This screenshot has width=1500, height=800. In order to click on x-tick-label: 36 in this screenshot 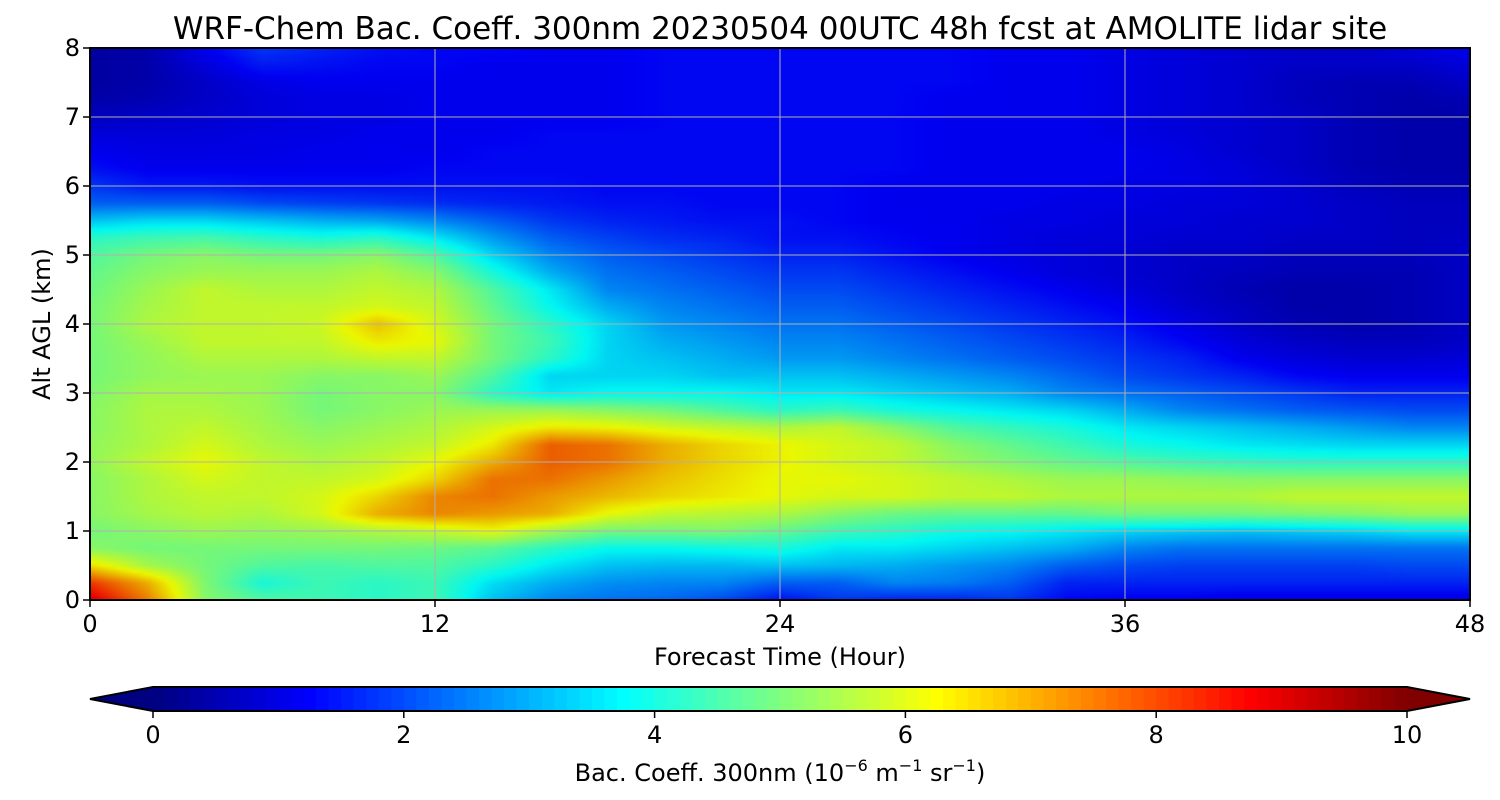, I will do `click(1125, 624)`.